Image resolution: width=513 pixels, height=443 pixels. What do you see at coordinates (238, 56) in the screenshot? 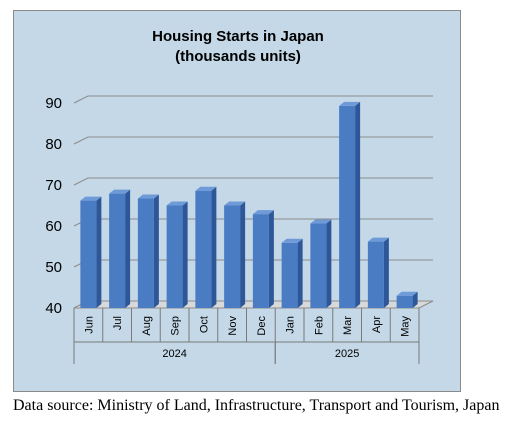
I see `chart-subtitle: (thousands units)` at bounding box center [238, 56].